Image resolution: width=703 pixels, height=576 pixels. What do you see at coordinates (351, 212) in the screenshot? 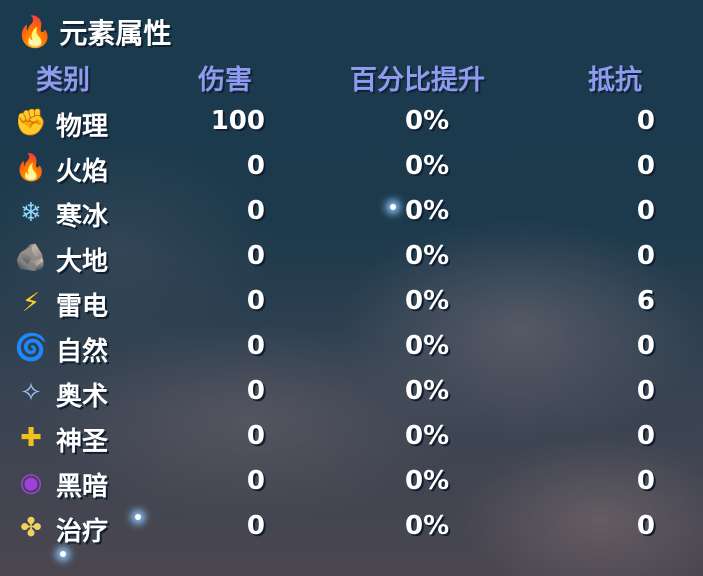
I see `element-row: ❄ 寒冰 0 0% 0` at bounding box center [351, 212].